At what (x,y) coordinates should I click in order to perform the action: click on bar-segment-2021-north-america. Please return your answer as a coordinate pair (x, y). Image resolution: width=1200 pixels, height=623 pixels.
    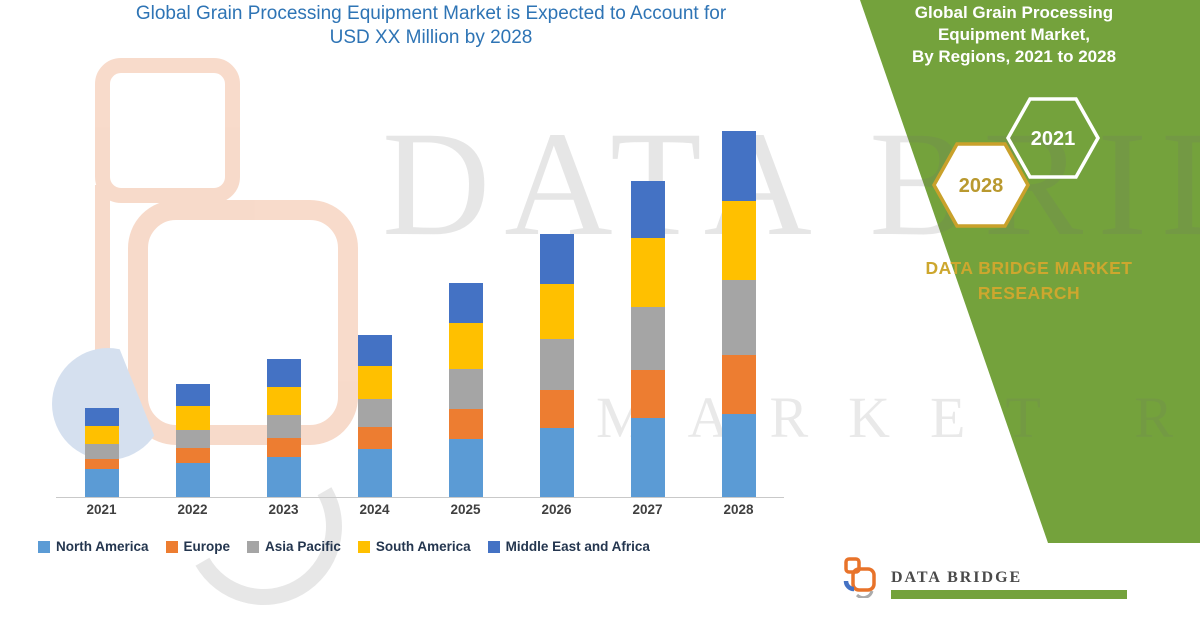
    Looking at the image, I should click on (101, 482).